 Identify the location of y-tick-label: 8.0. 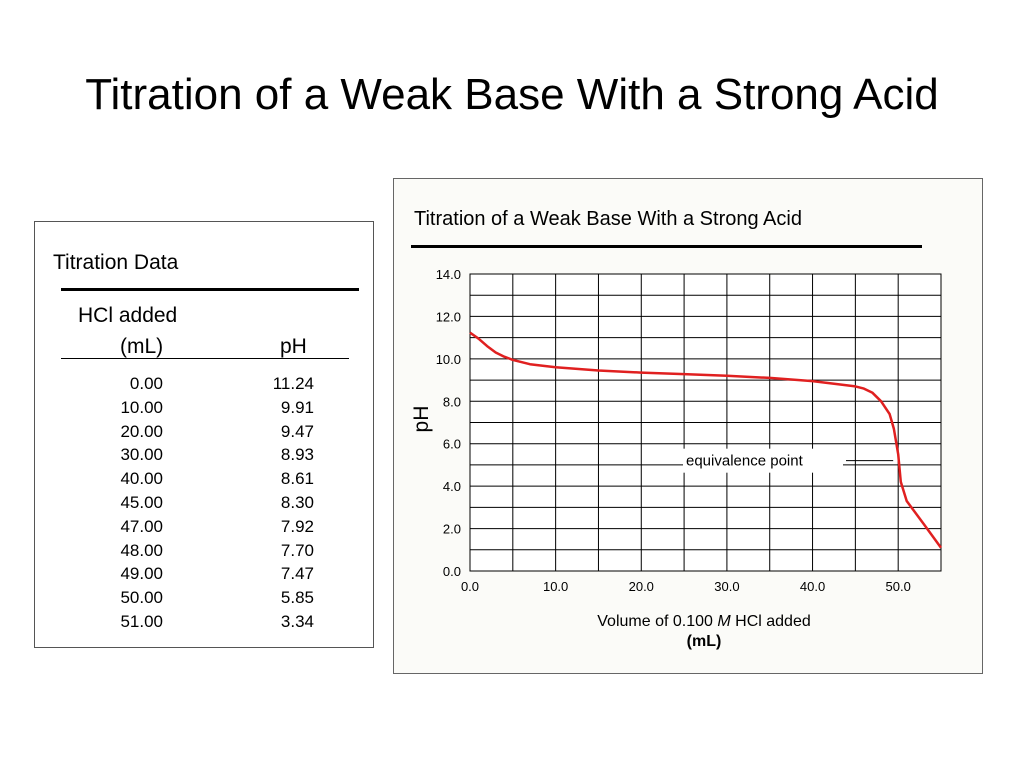
(452, 401).